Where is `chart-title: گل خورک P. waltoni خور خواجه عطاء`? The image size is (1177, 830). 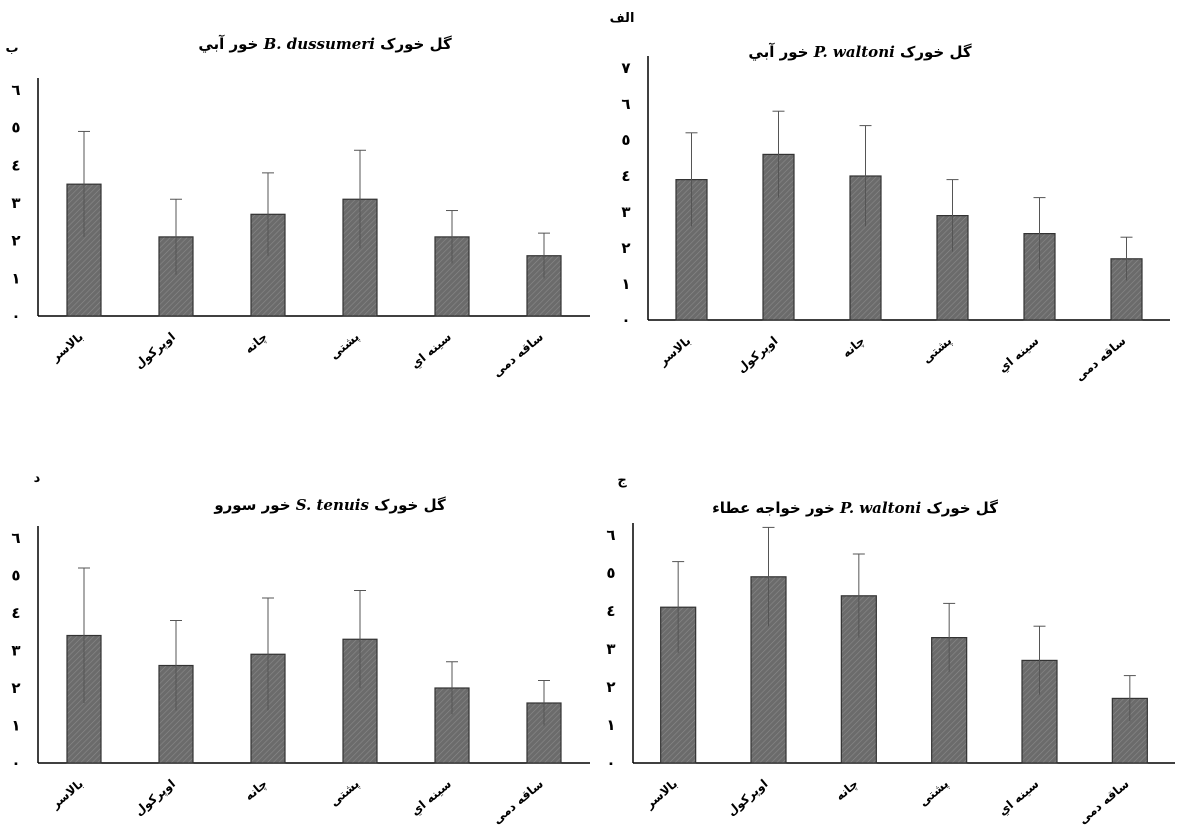 chart-title: گل خورک P. waltoni خور خواجه عطاء is located at coordinates (855, 508).